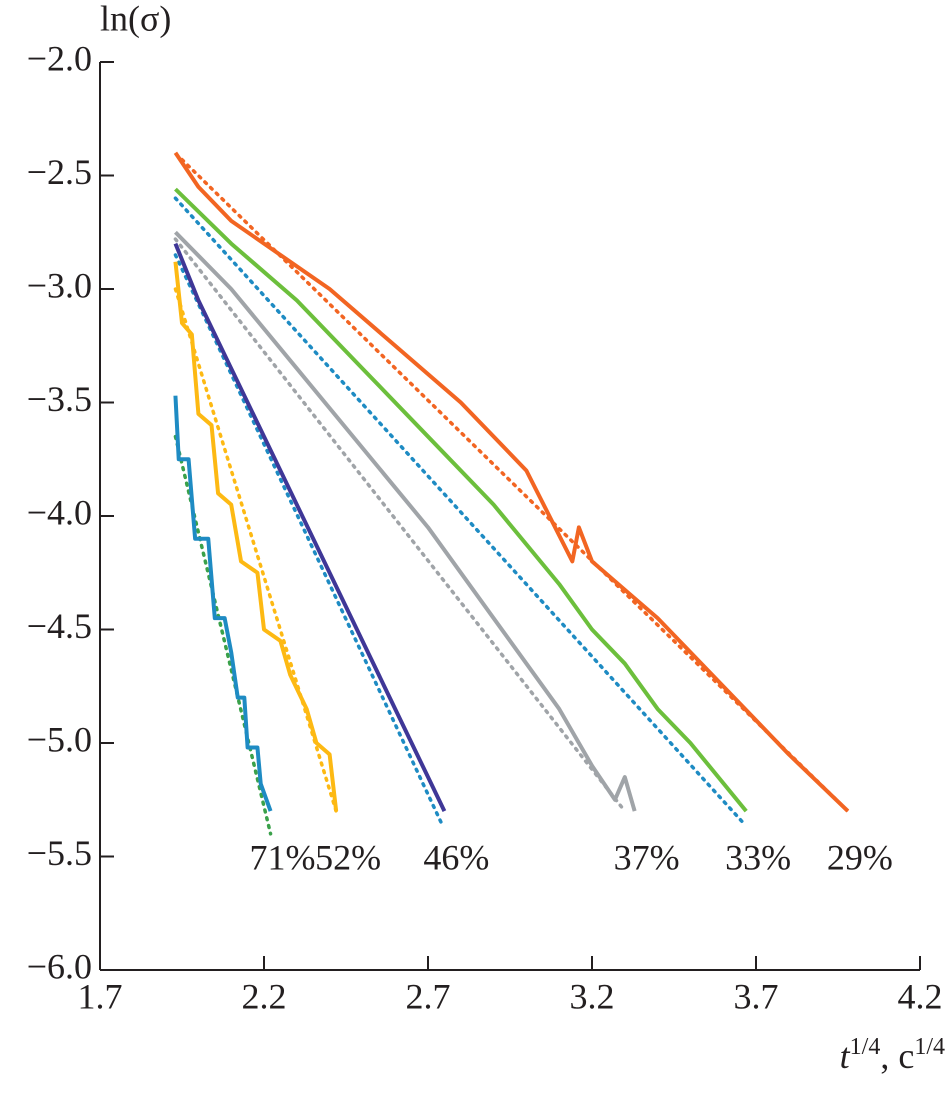 The image size is (949, 1095). What do you see at coordinates (456, 857) in the screenshot?
I see `series-label: 46%` at bounding box center [456, 857].